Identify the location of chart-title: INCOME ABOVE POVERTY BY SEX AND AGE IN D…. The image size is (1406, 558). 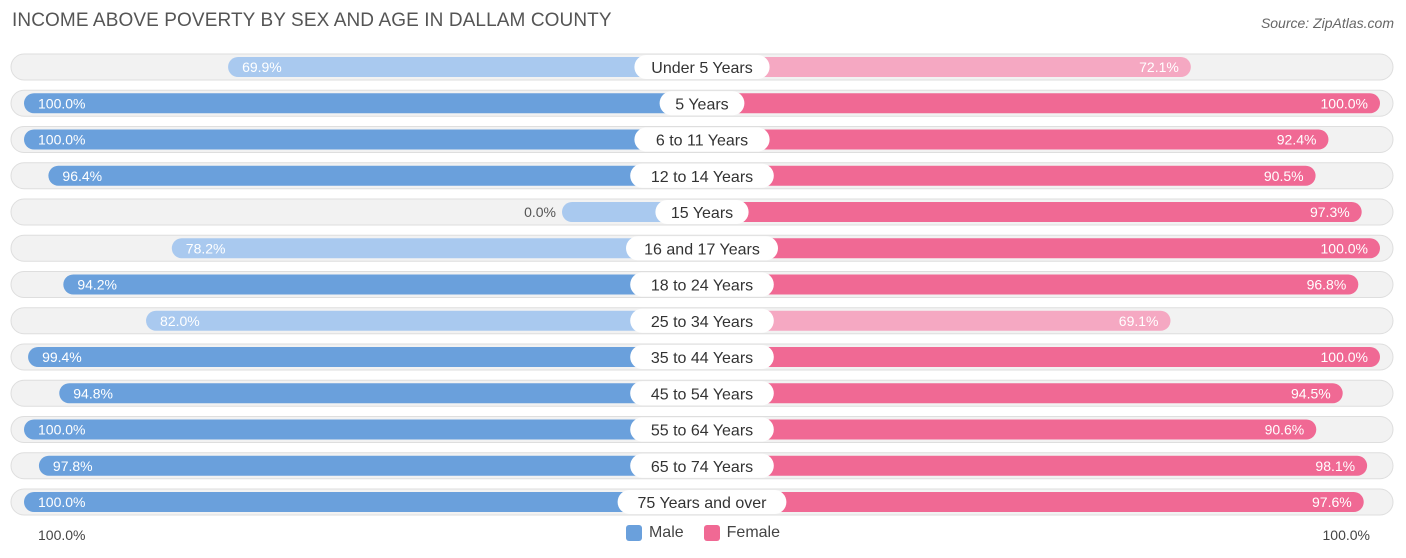
(312, 20).